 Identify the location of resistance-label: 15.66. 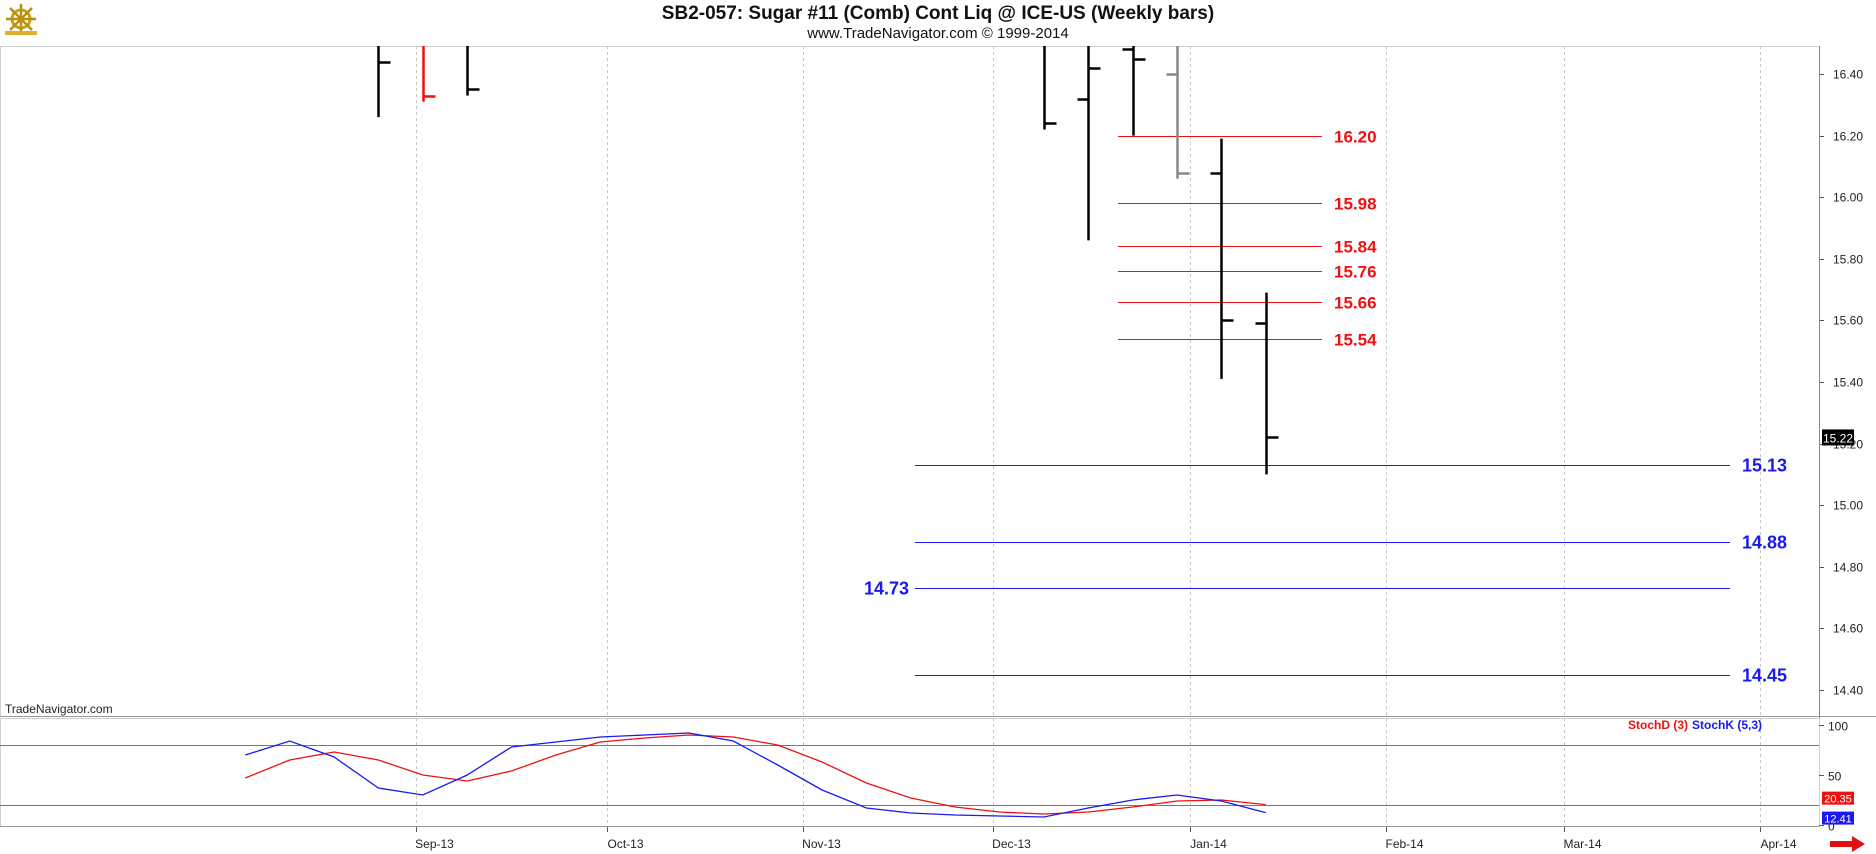
(1355, 303).